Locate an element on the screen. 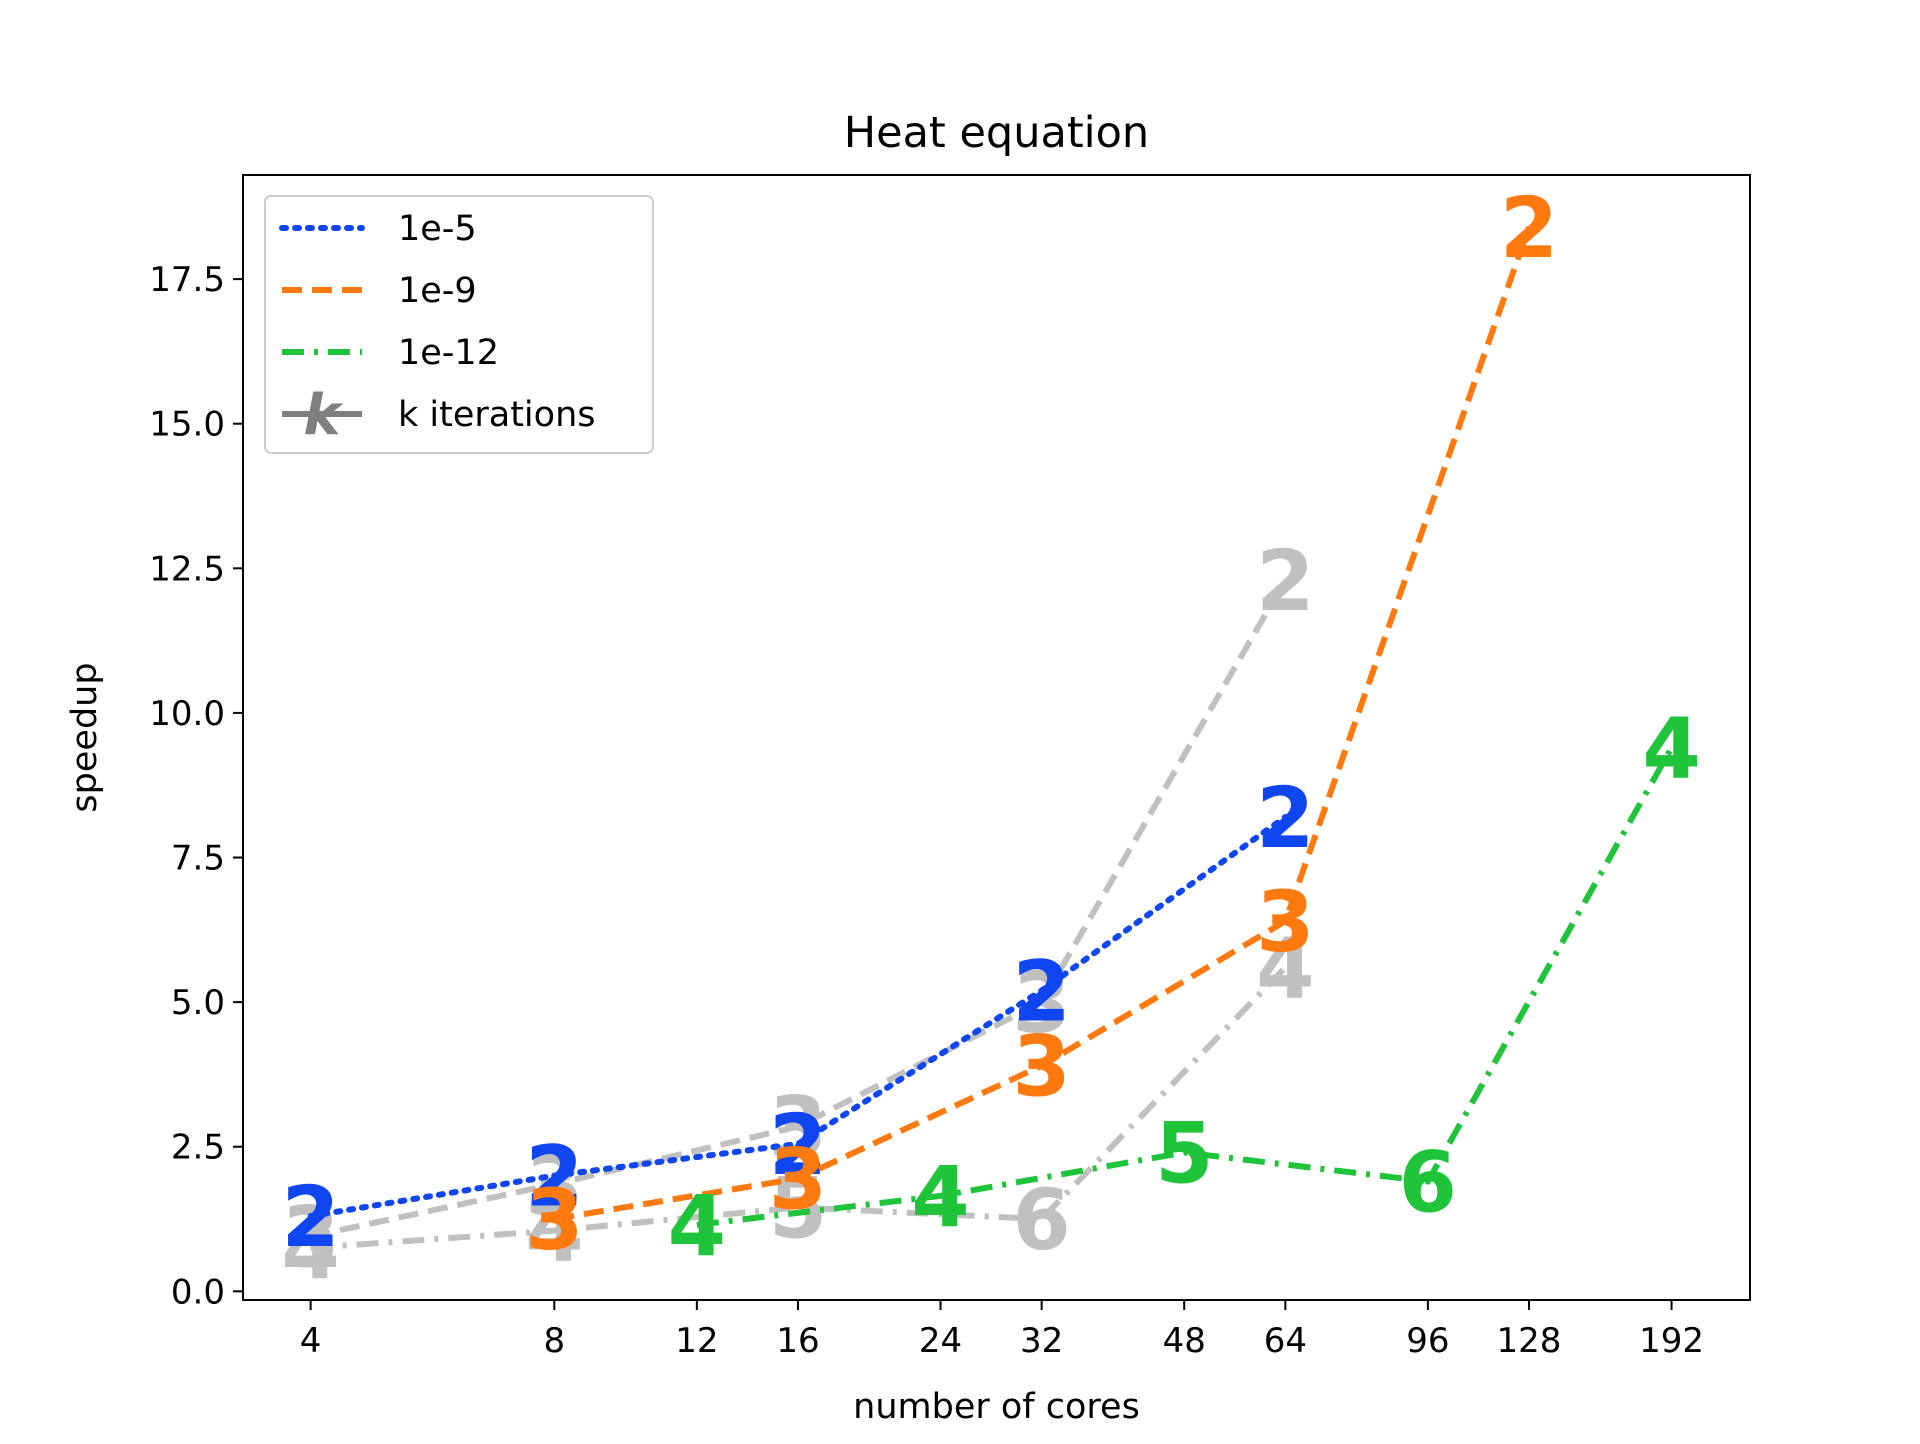 The height and width of the screenshot is (1444, 1920). legend-item: k k iterations is located at coordinates (439, 415).